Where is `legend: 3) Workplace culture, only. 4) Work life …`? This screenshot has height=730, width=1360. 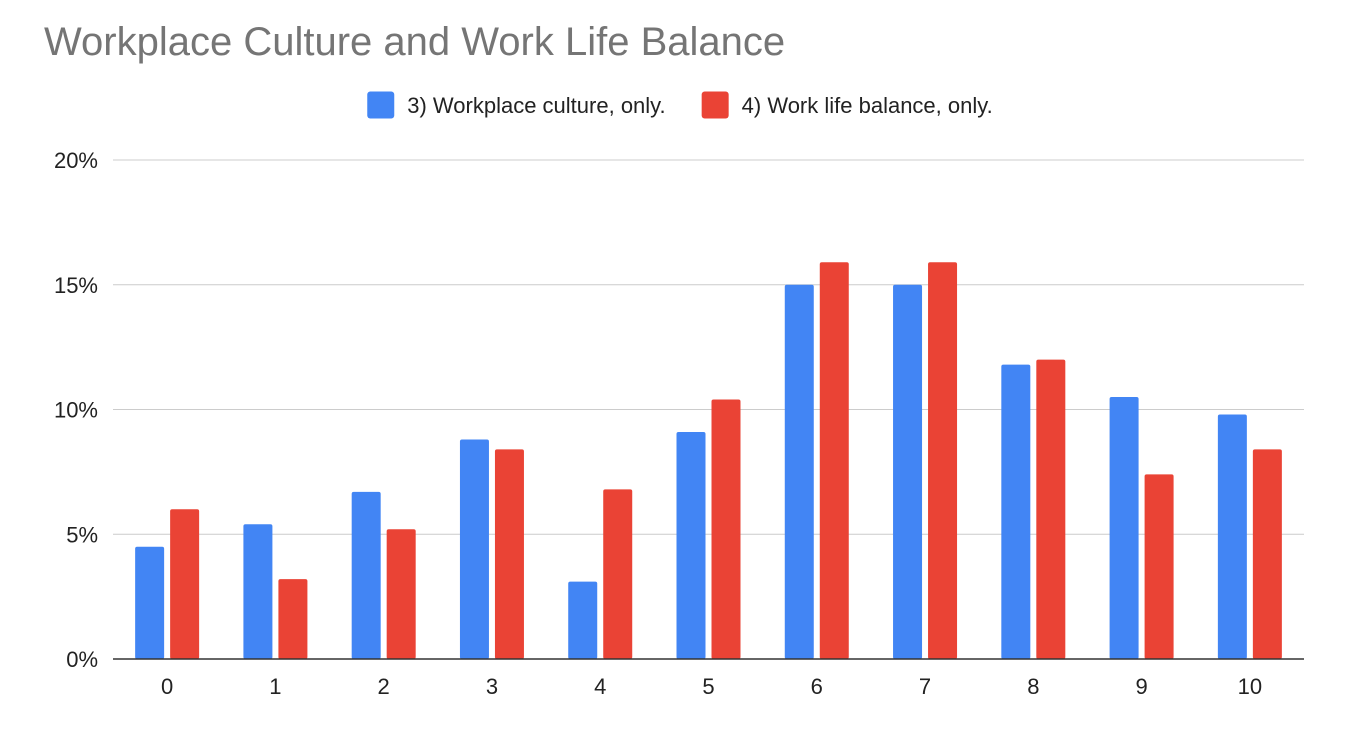
legend: 3) Workplace culture, only. 4) Work life … is located at coordinates (680, 105).